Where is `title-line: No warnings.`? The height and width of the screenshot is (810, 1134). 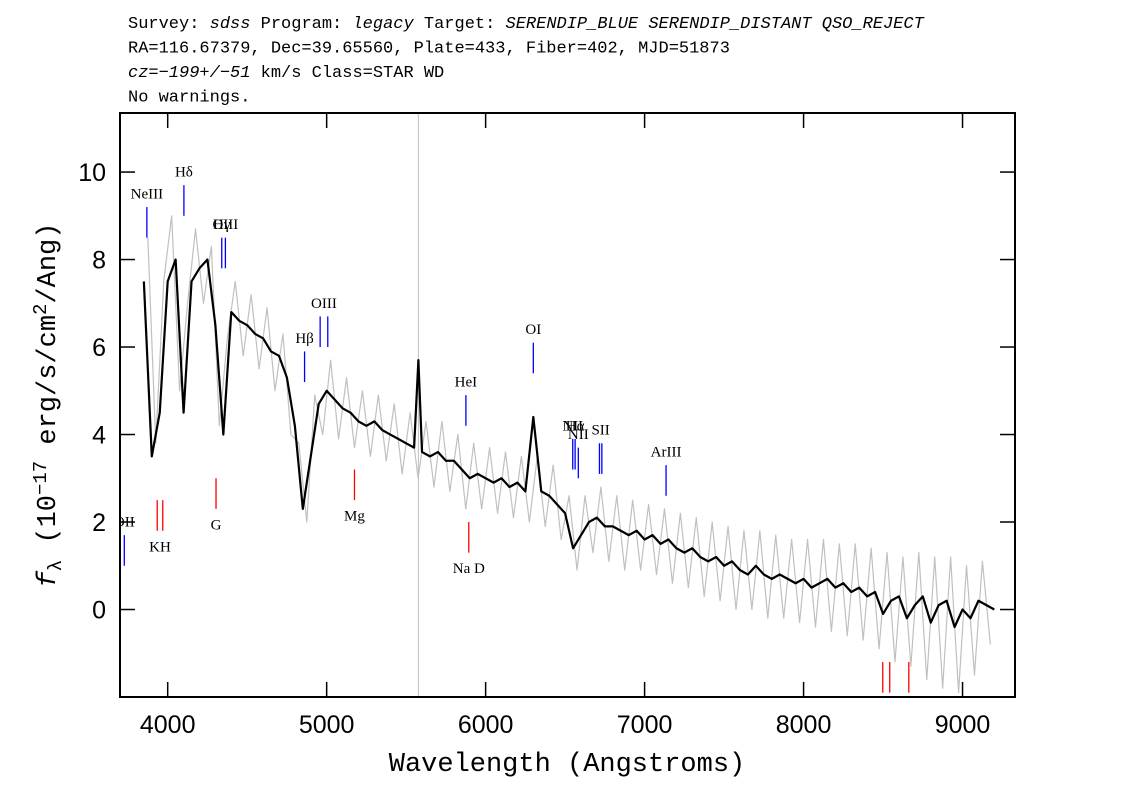
title-line: No warnings. is located at coordinates (189, 98).